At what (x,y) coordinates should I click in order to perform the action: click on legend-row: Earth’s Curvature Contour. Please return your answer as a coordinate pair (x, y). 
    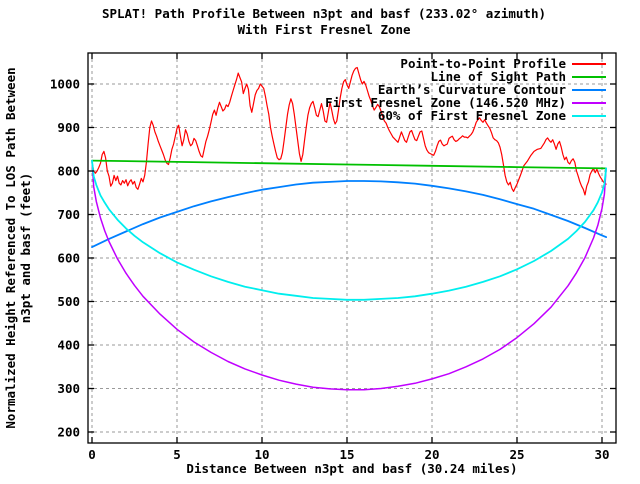
    Looking at the image, I should click on (492, 89).